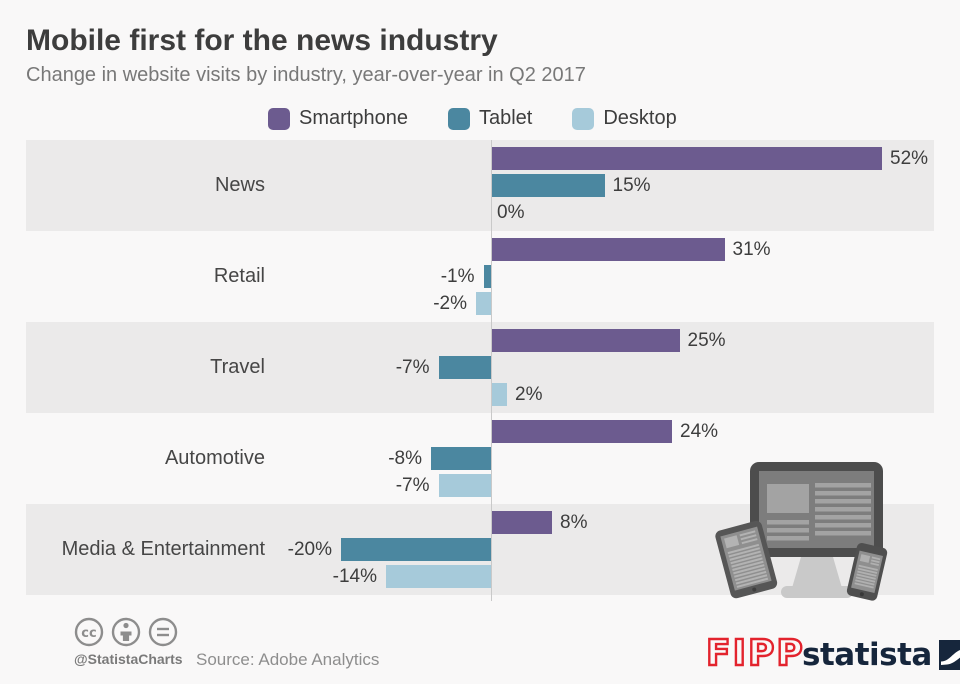 This screenshot has height=684, width=960. Describe the element at coordinates (867, 655) in the screenshot. I see `statista-logo-text: statista` at that location.